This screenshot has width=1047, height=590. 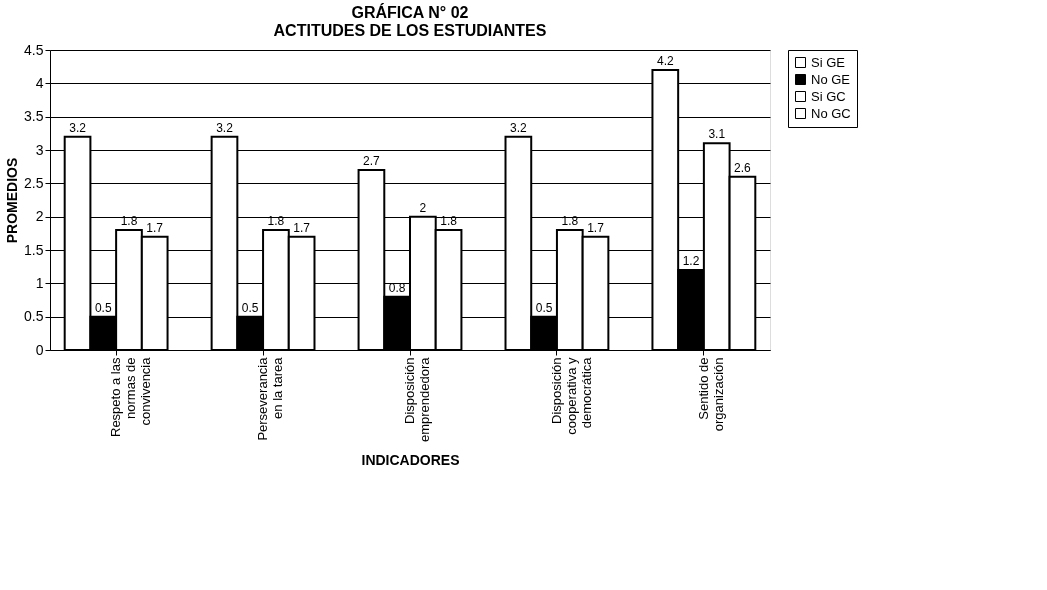 I want to click on text: GRÁFICA N° 02, so click(x=410, y=12).